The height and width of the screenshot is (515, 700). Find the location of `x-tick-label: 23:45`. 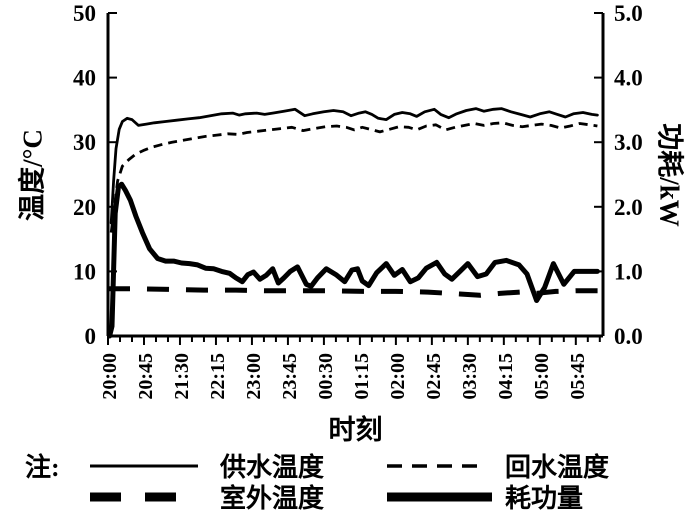

x-tick-label: 23:45 is located at coordinates (290, 376).